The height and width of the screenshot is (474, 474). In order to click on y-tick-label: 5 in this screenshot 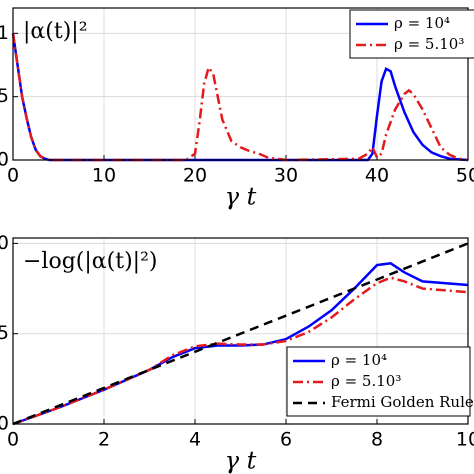, I will do `click(4, 333)`.